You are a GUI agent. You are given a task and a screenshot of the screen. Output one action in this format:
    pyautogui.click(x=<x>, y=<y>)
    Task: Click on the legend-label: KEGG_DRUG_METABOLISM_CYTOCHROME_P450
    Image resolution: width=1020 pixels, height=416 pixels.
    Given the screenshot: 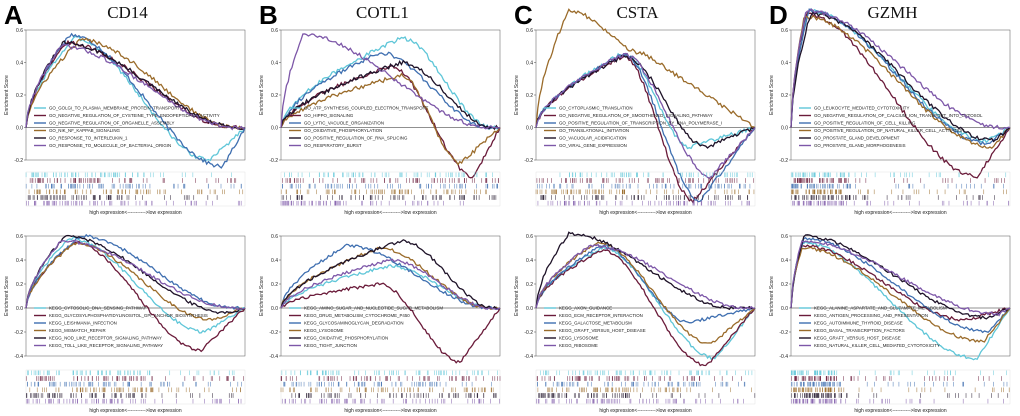 What is the action you would take?
    pyautogui.click(x=357, y=315)
    